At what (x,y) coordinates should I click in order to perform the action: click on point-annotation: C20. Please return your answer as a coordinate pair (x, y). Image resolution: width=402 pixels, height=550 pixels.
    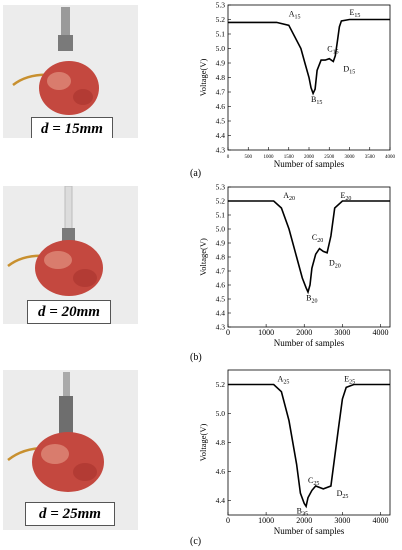
    Looking at the image, I should click on (317, 238).